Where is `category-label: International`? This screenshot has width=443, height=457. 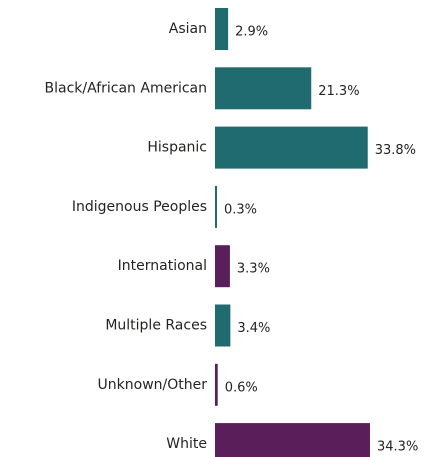
category-label: International is located at coordinates (162, 266).